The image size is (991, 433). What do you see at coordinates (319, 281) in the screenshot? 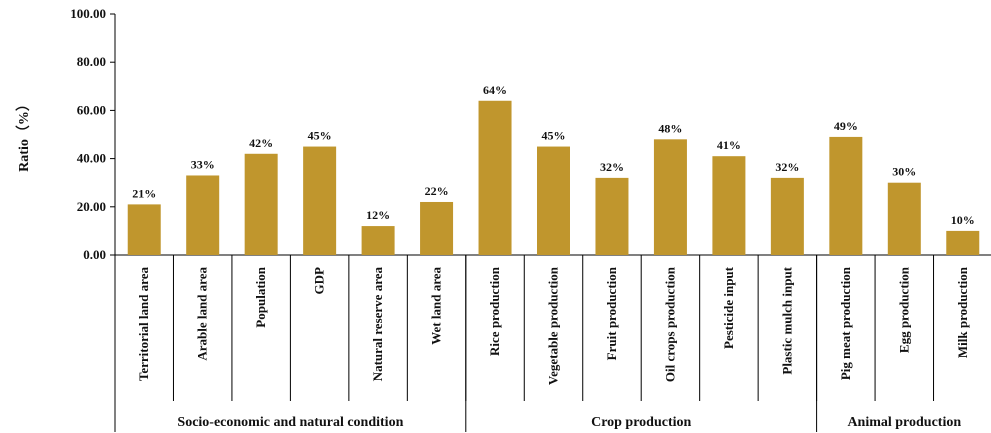
I see `x-tick-label: GDP` at bounding box center [319, 281].